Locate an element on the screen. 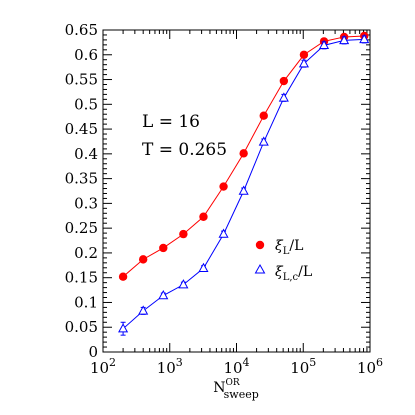 The height and width of the screenshot is (415, 415). legend-label-xi-lc-suffix: /L is located at coordinates (305, 272).